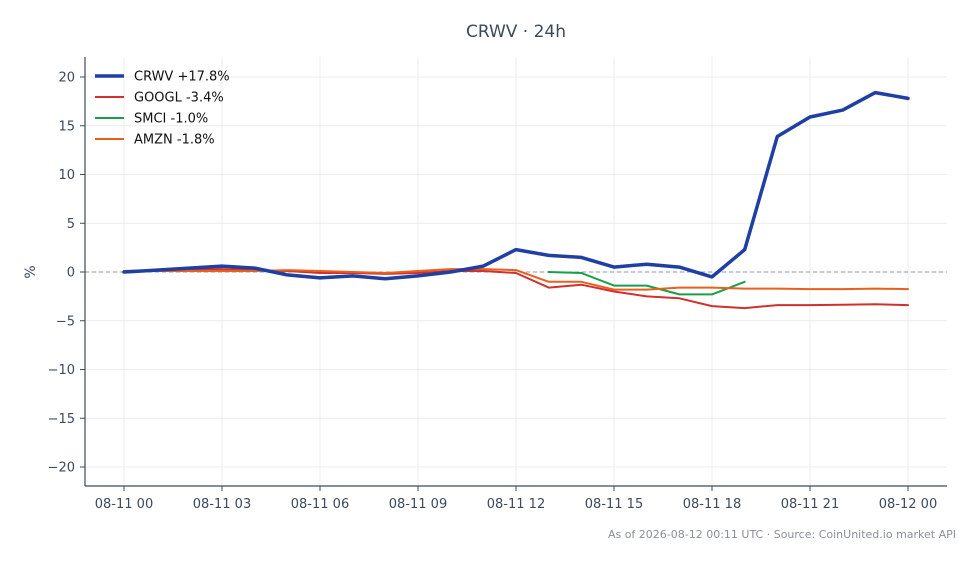  I want to click on y-tick-label: −10, so click(61, 370).